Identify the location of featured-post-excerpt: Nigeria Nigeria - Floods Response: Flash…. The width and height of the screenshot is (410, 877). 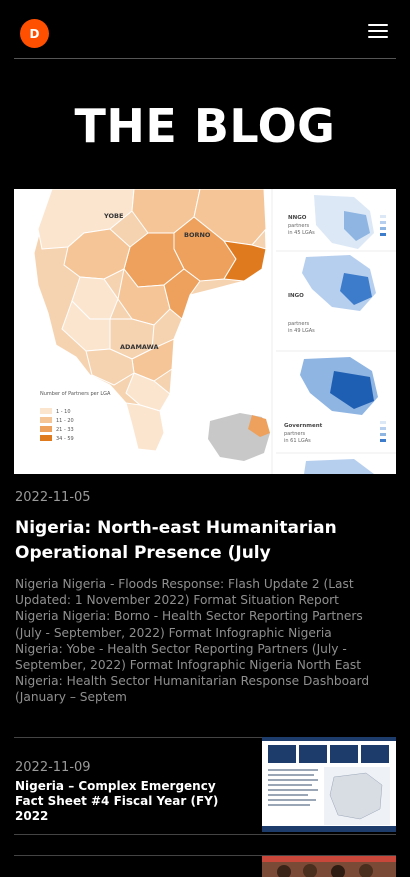
(192, 641).